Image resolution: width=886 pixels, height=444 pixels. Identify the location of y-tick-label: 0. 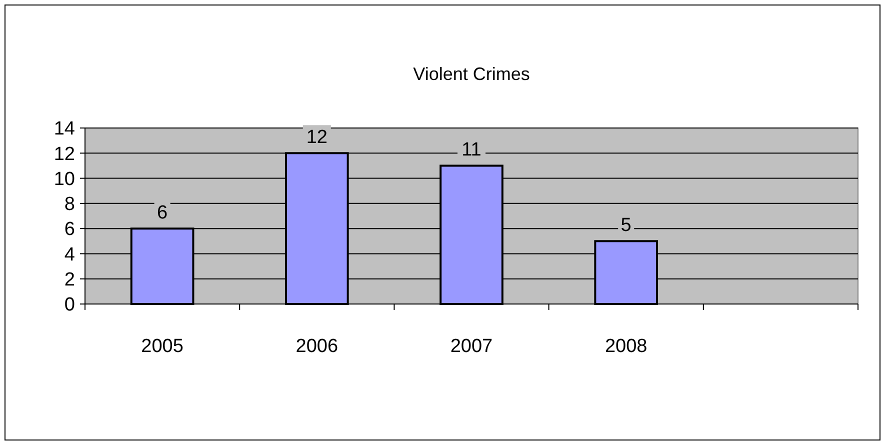
(69, 305).